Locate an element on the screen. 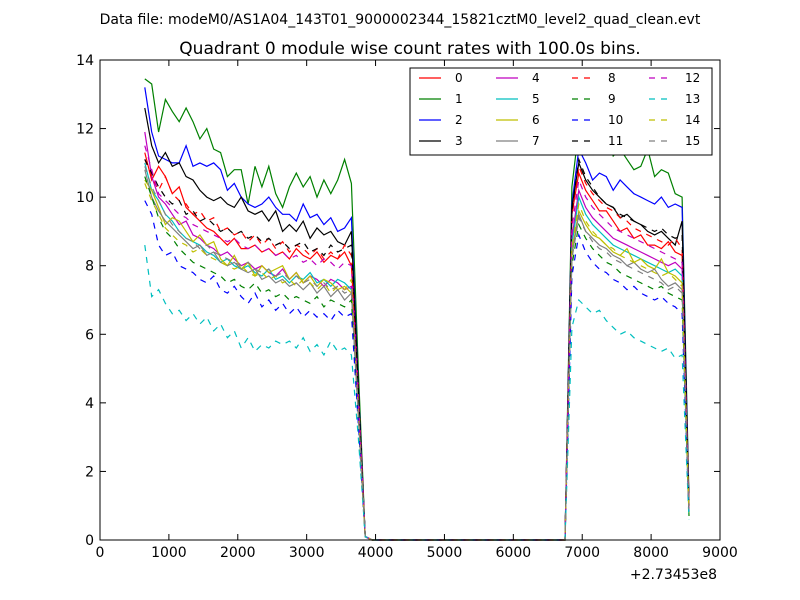 Image resolution: width=800 pixels, height=600 pixels. y-tick-label: 4 is located at coordinates (89, 404).